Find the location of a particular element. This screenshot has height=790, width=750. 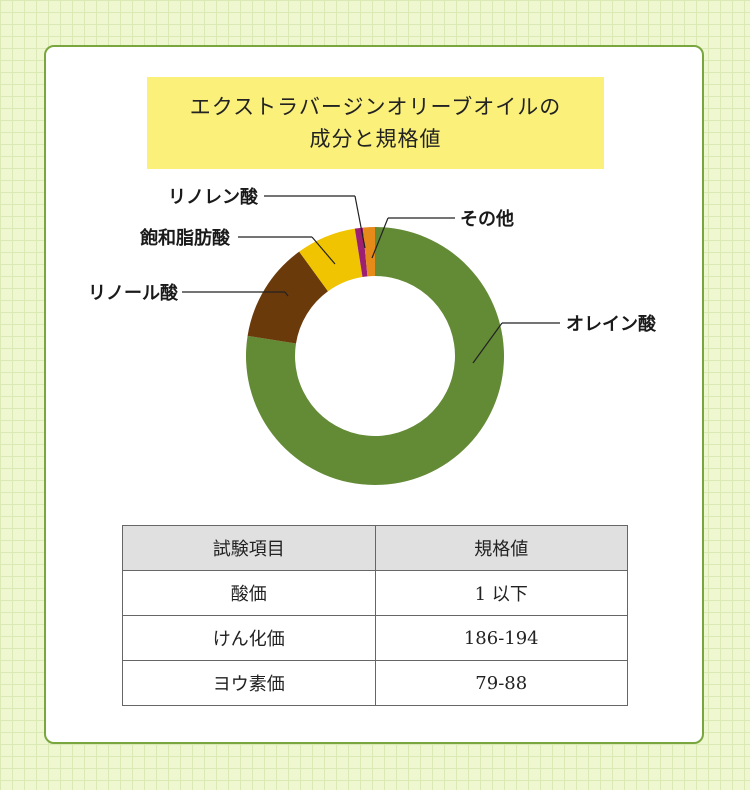

table-header-cell: 試験項目 is located at coordinates (249, 548).